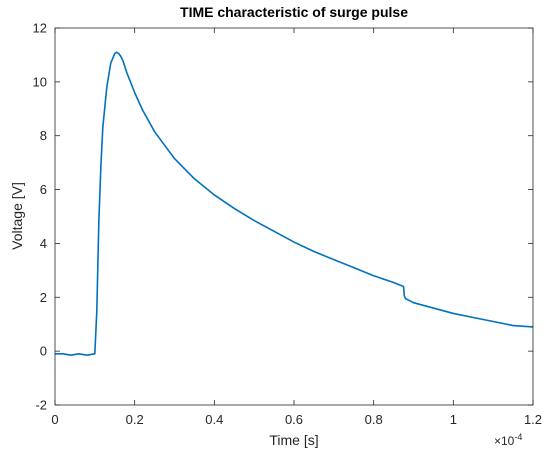 The image size is (550, 460). Describe the element at coordinates (40, 28) in the screenshot. I see `y-tick-label: 12` at that location.